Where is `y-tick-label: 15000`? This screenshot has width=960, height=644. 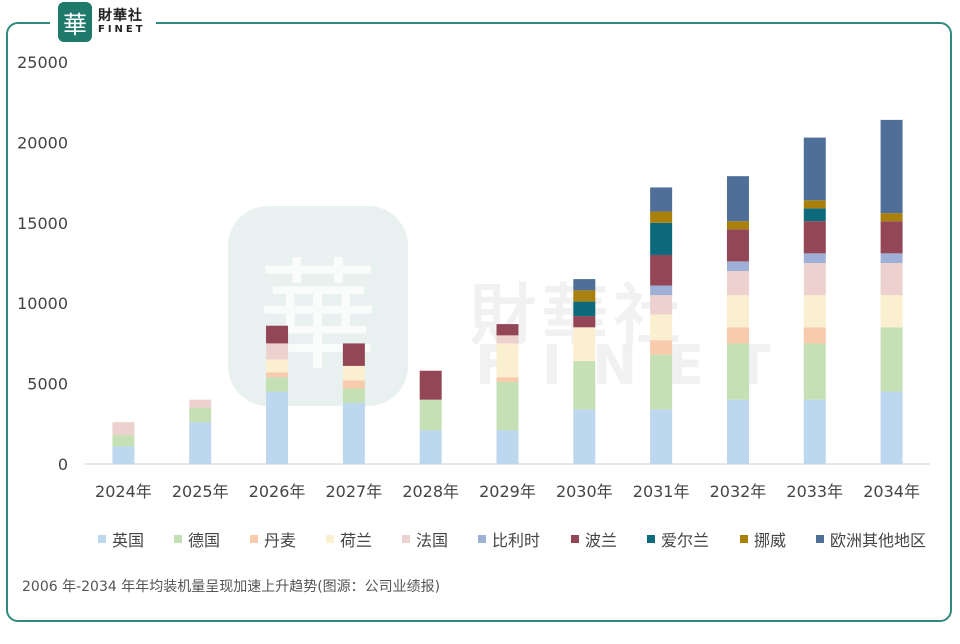
y-tick-label: 15000 is located at coordinates (42, 223).